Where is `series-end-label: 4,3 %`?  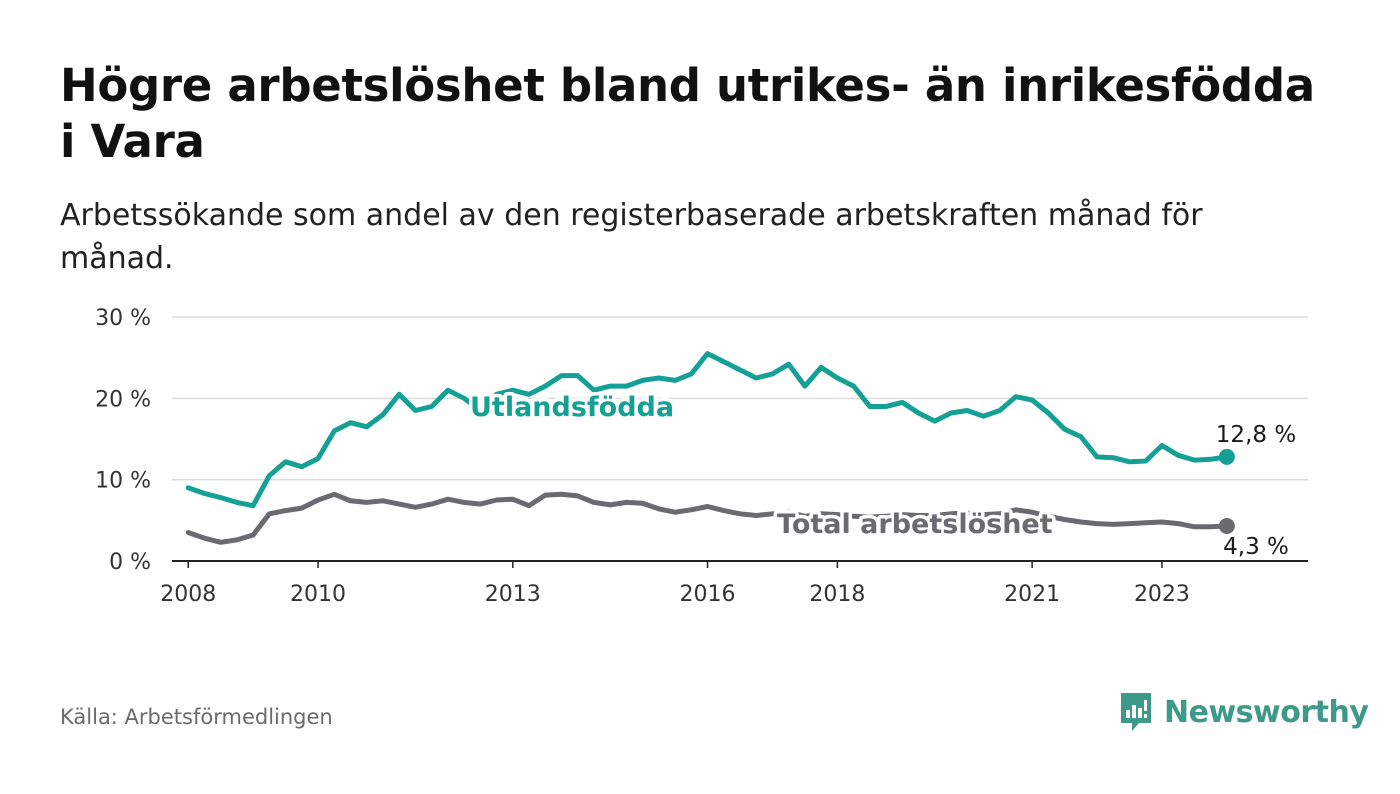 series-end-label: 4,3 % is located at coordinates (1256, 547).